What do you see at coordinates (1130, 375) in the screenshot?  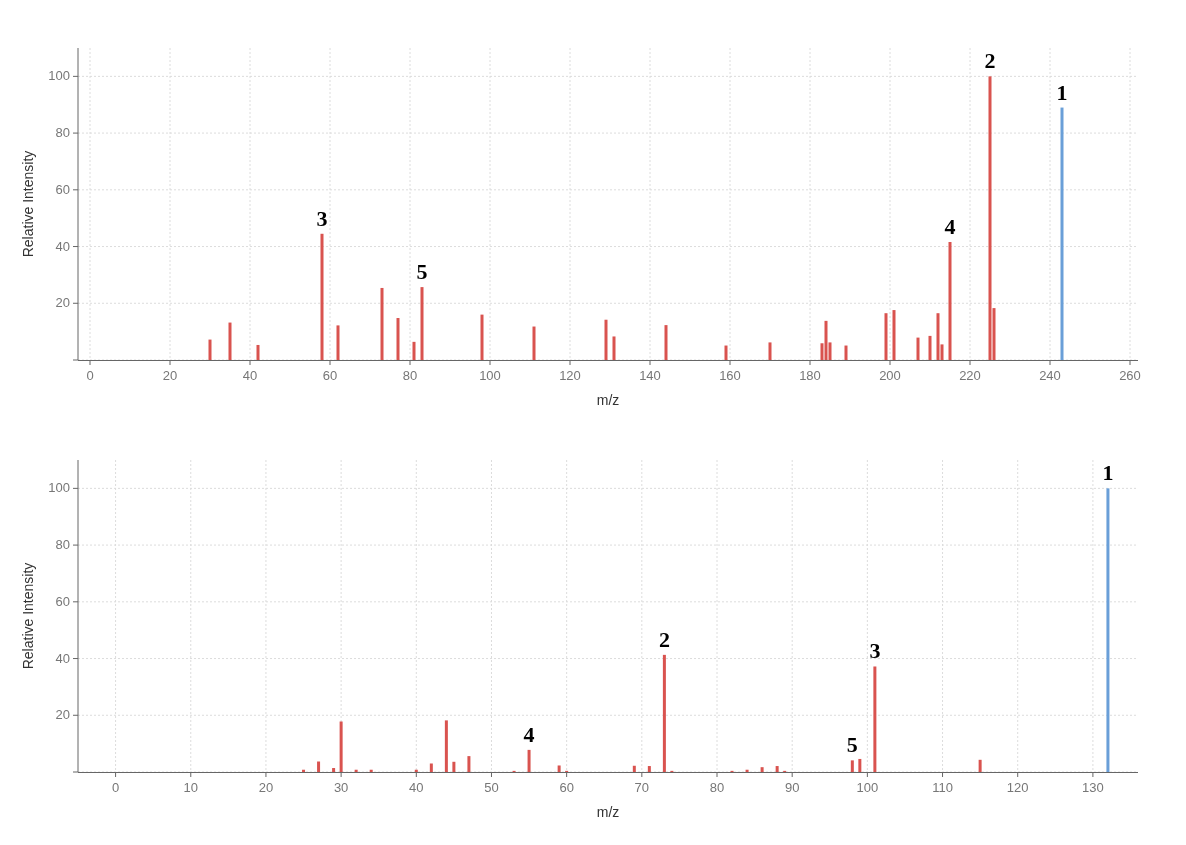 I see `x-tick-label: 260` at bounding box center [1130, 375].